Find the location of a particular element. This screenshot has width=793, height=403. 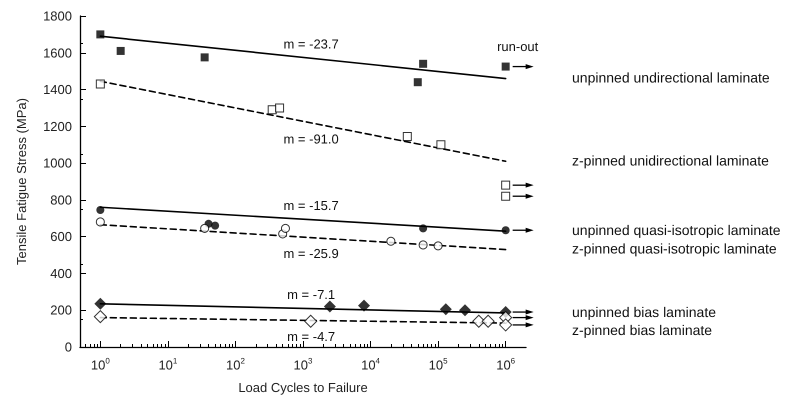

y-tick-label: 600 is located at coordinates (61, 236).